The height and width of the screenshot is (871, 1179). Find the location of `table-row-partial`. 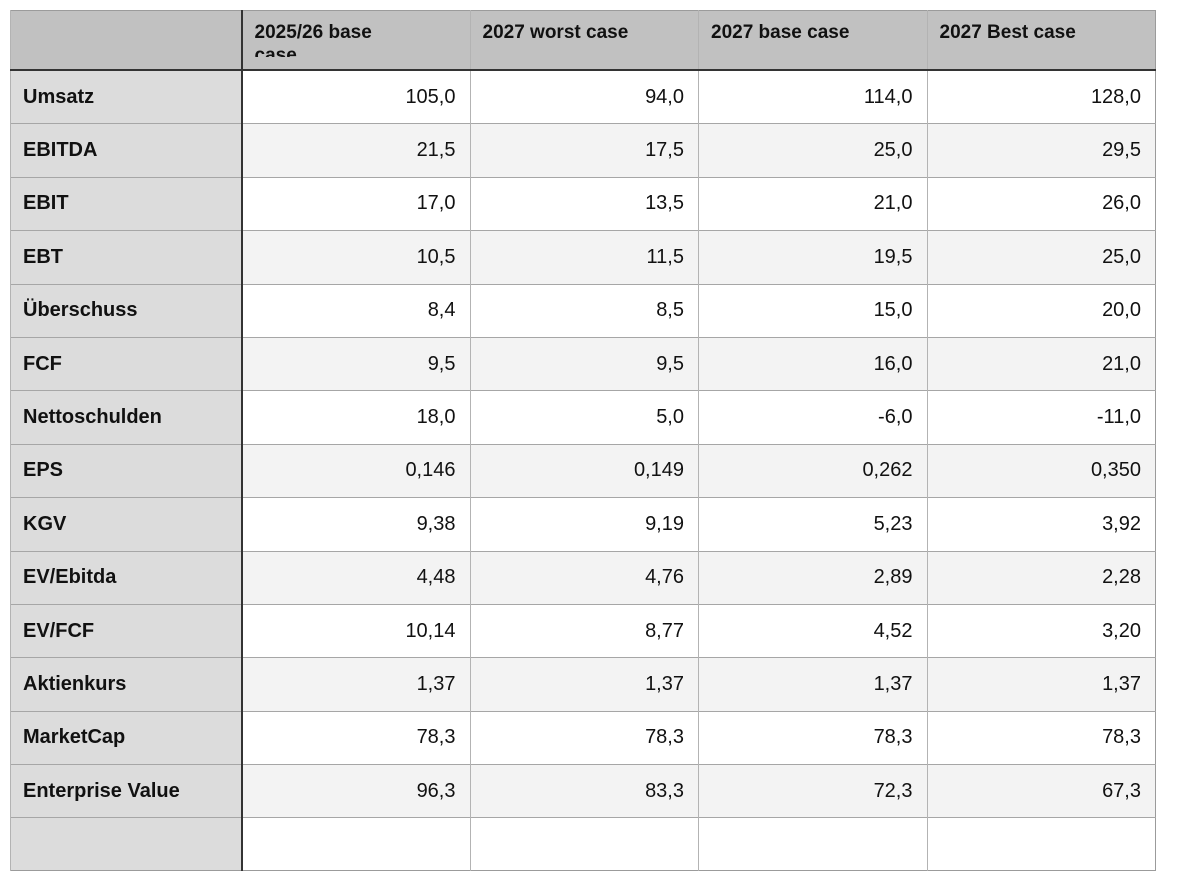

table-row-partial is located at coordinates (583, 844).